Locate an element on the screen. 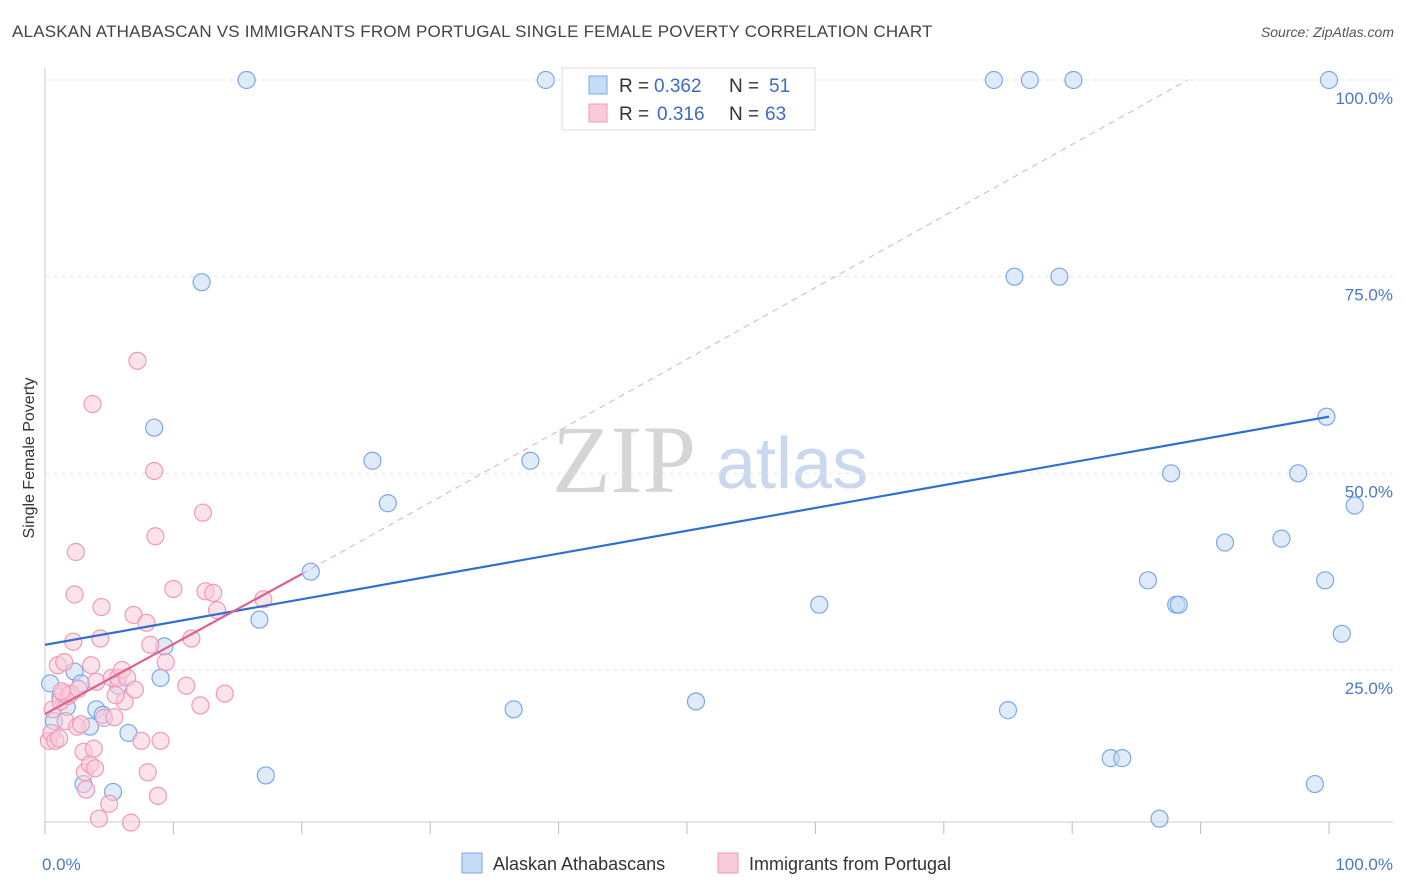 The height and width of the screenshot is (892, 1406). y-tick-label-25: 25.0% is located at coordinates (1369, 688).